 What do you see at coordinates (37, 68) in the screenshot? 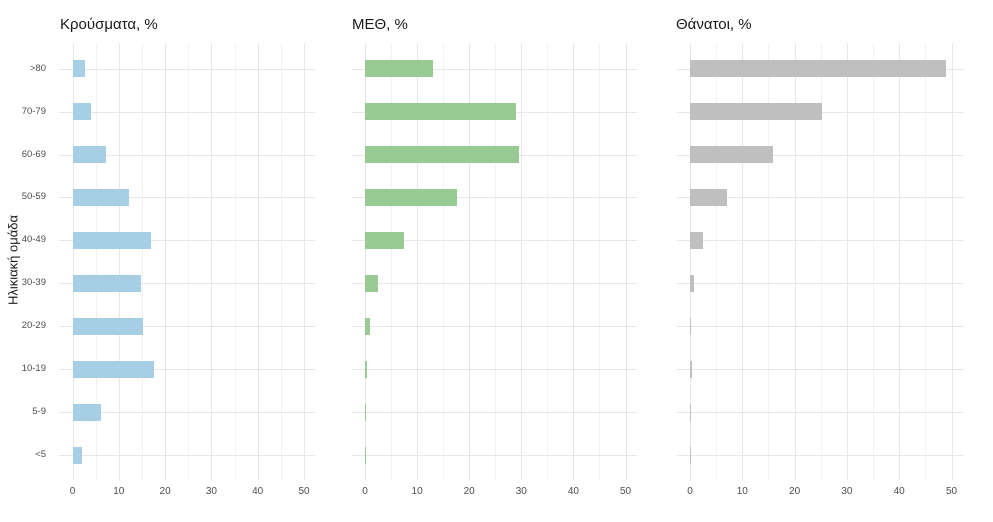
I see `y-tick-label: >80` at bounding box center [37, 68].